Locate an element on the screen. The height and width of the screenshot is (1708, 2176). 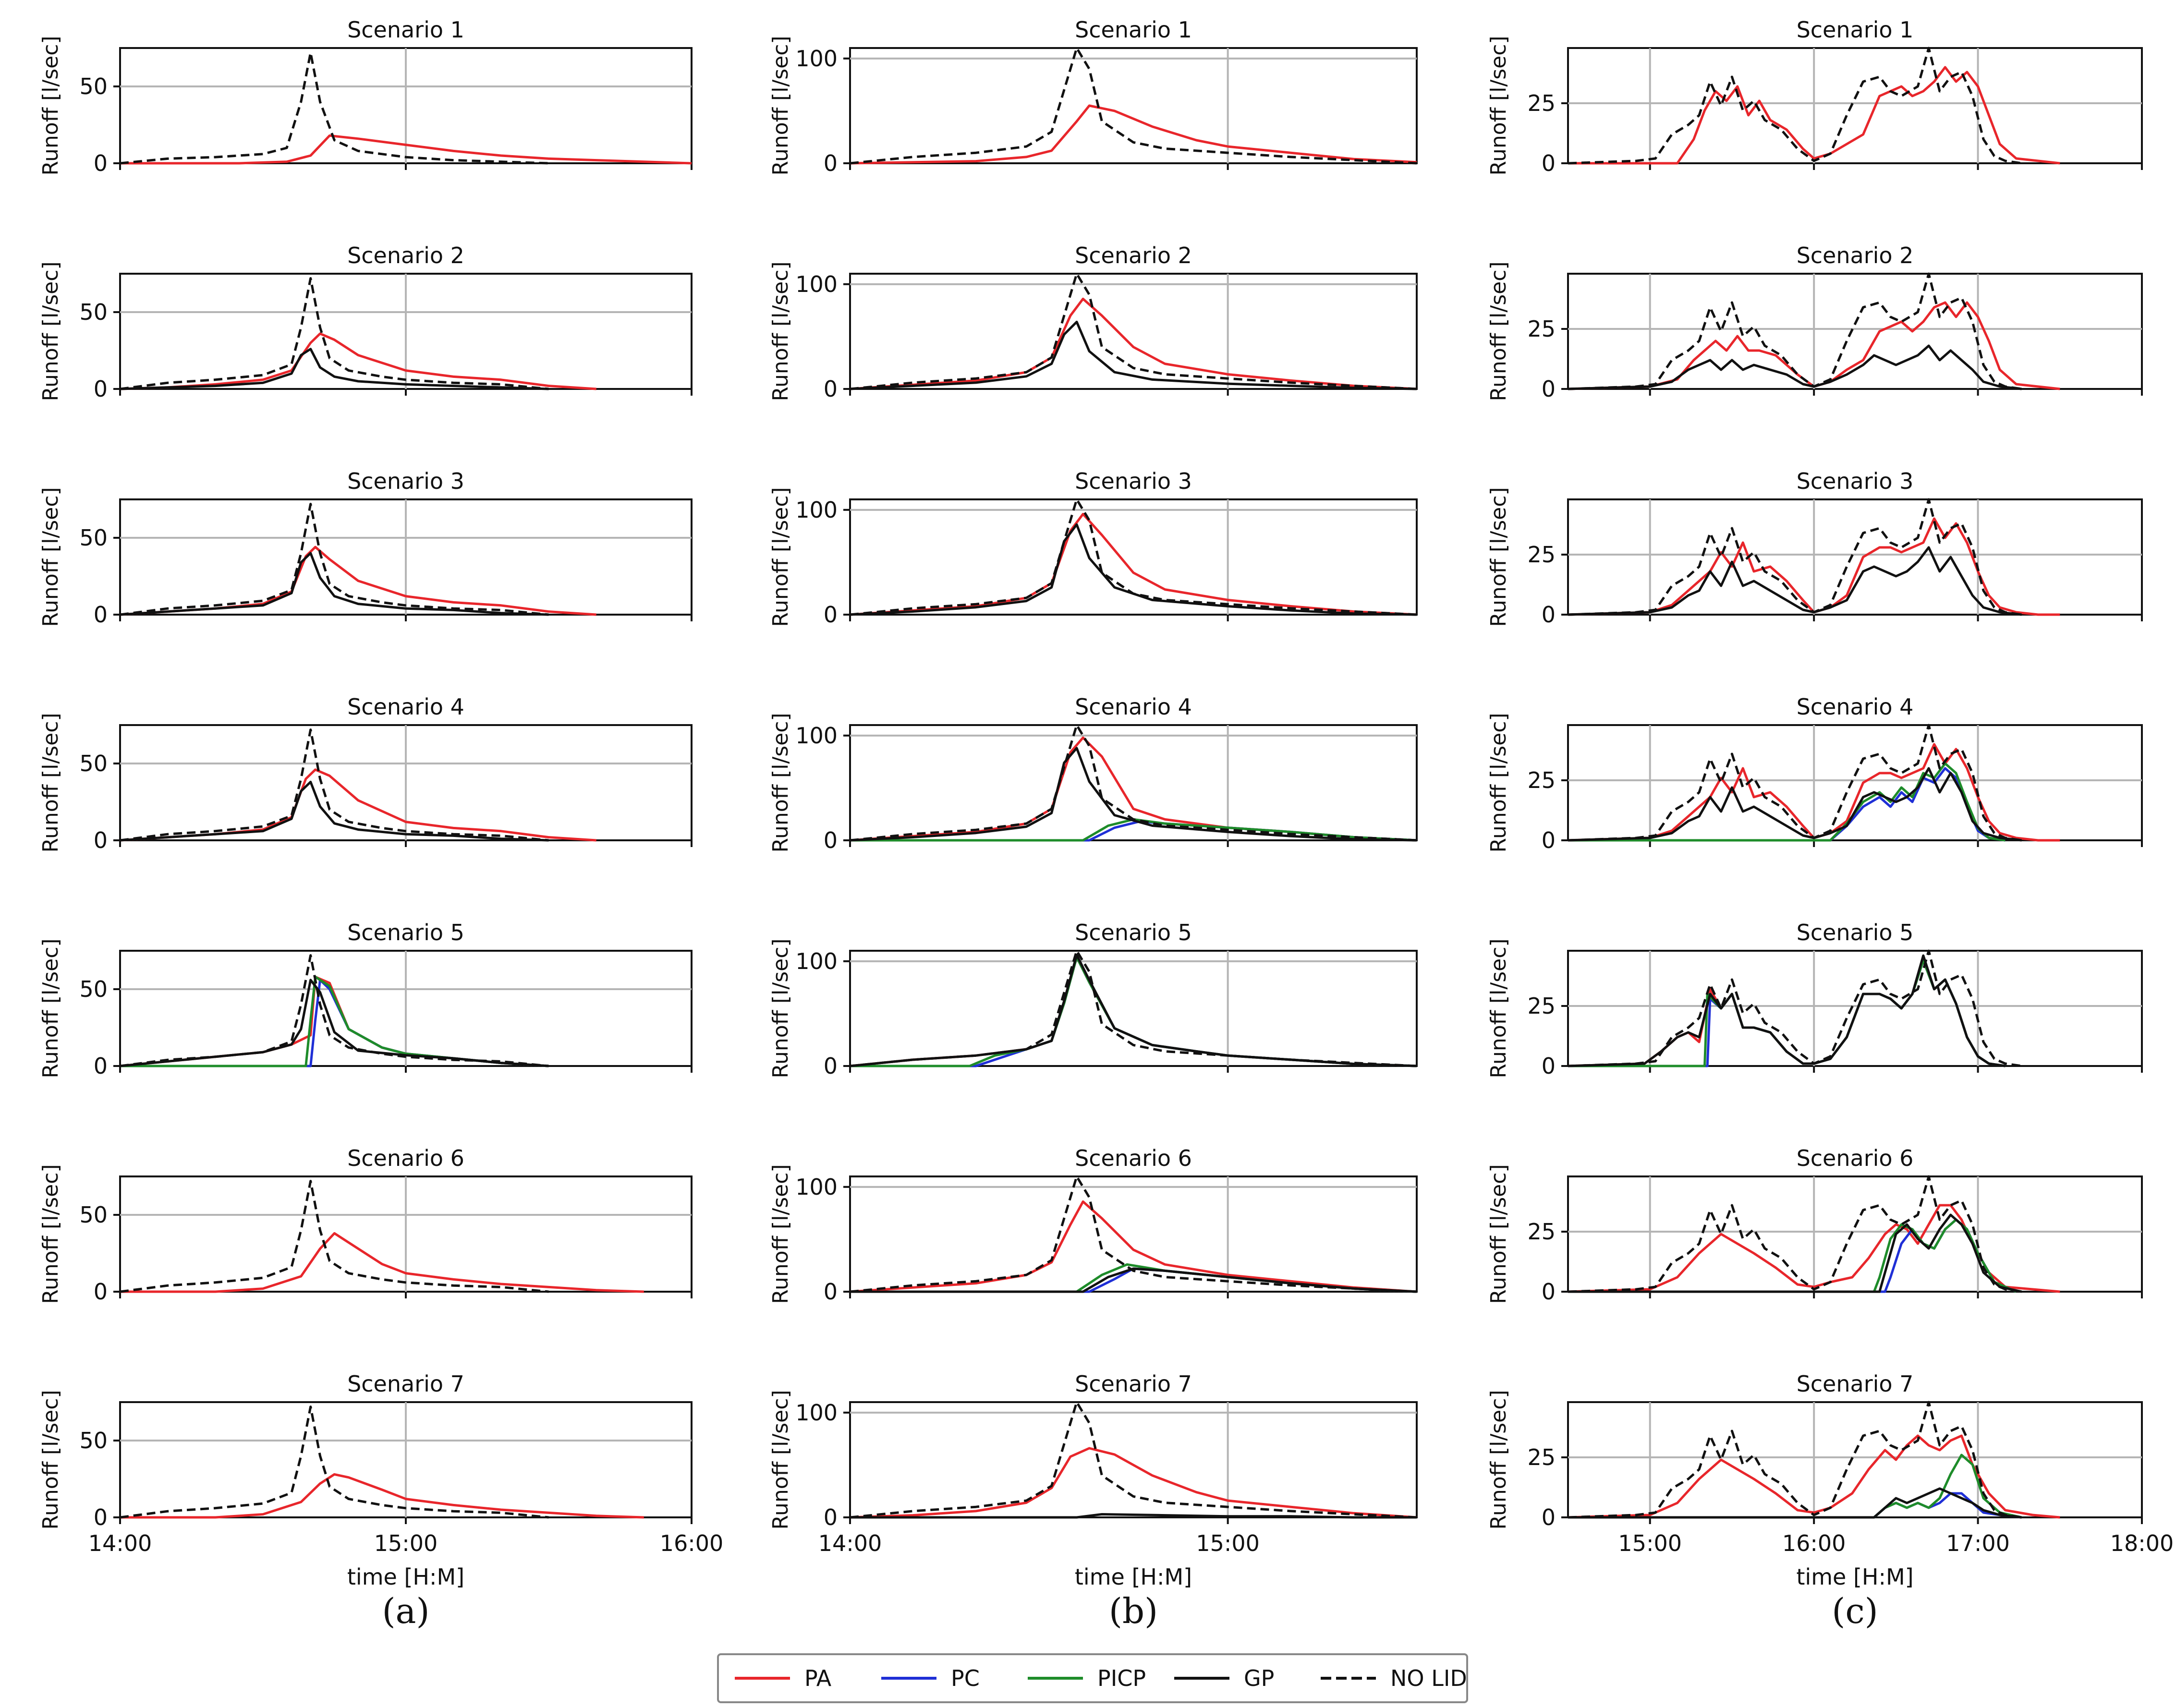
panel-title: Scenario 4 is located at coordinates (1133, 707).